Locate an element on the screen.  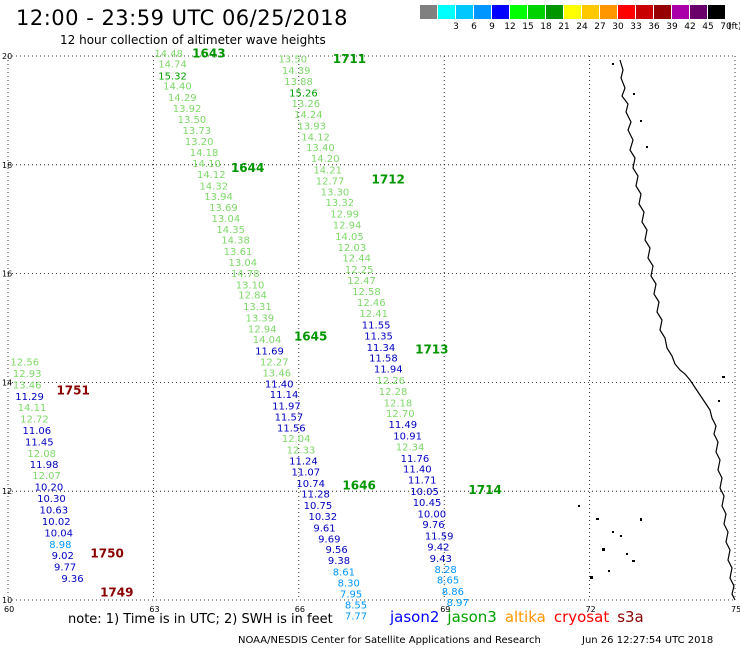
pass-number-label: 1749 is located at coordinates (116, 593).